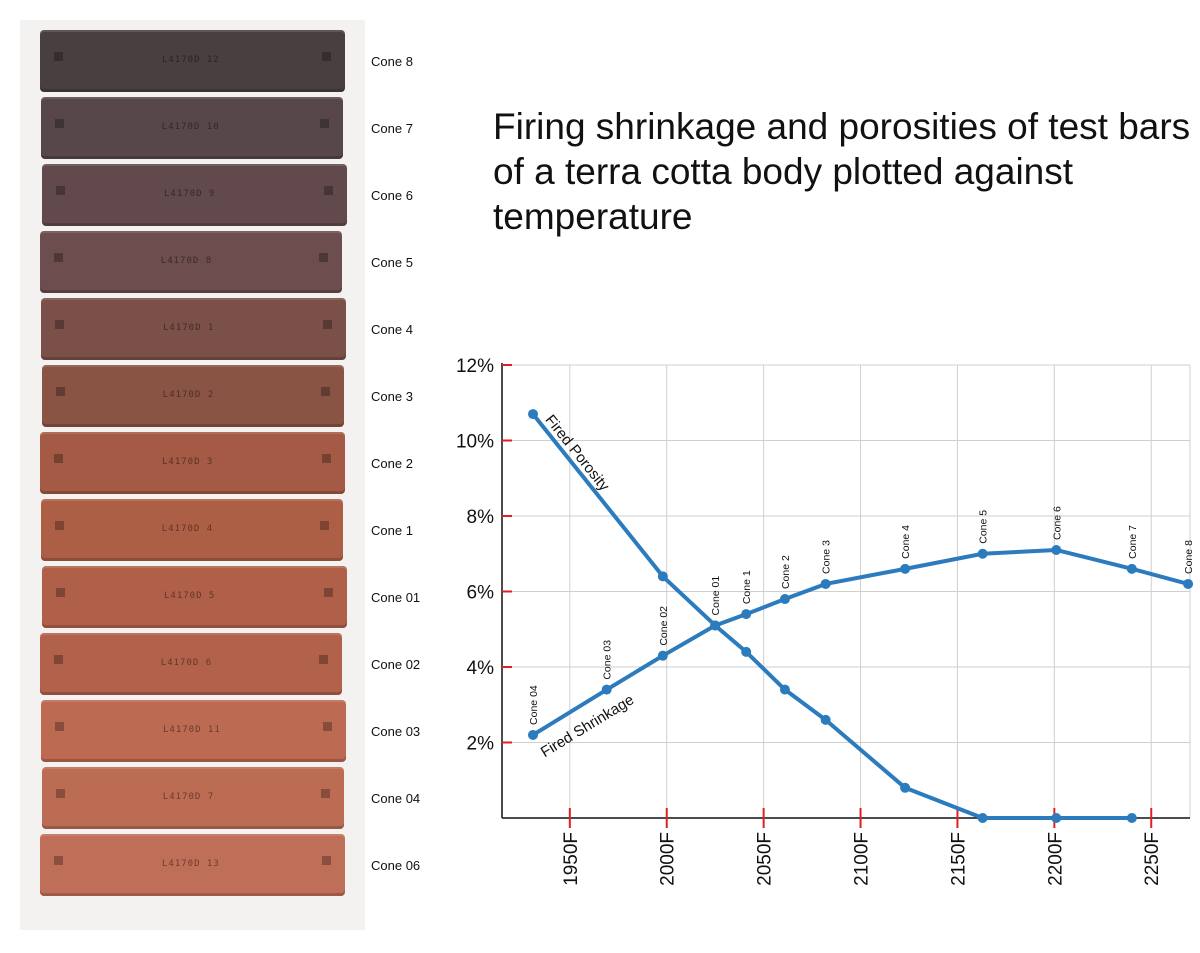 The height and width of the screenshot is (953, 1200). What do you see at coordinates (577, 453) in the screenshot?
I see `series-label-fired-porosity: Fired Porosity` at bounding box center [577, 453].